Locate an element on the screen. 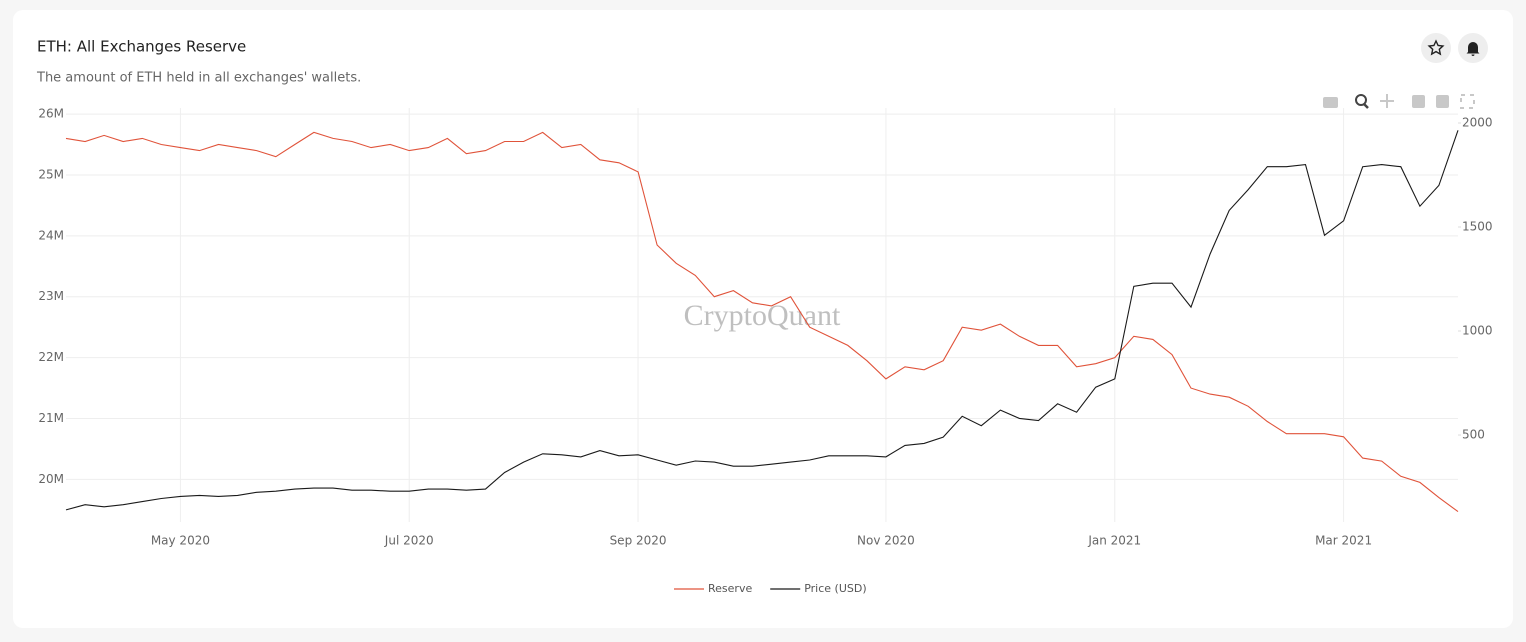  x-tick-label: Sep 2020 is located at coordinates (638, 541).